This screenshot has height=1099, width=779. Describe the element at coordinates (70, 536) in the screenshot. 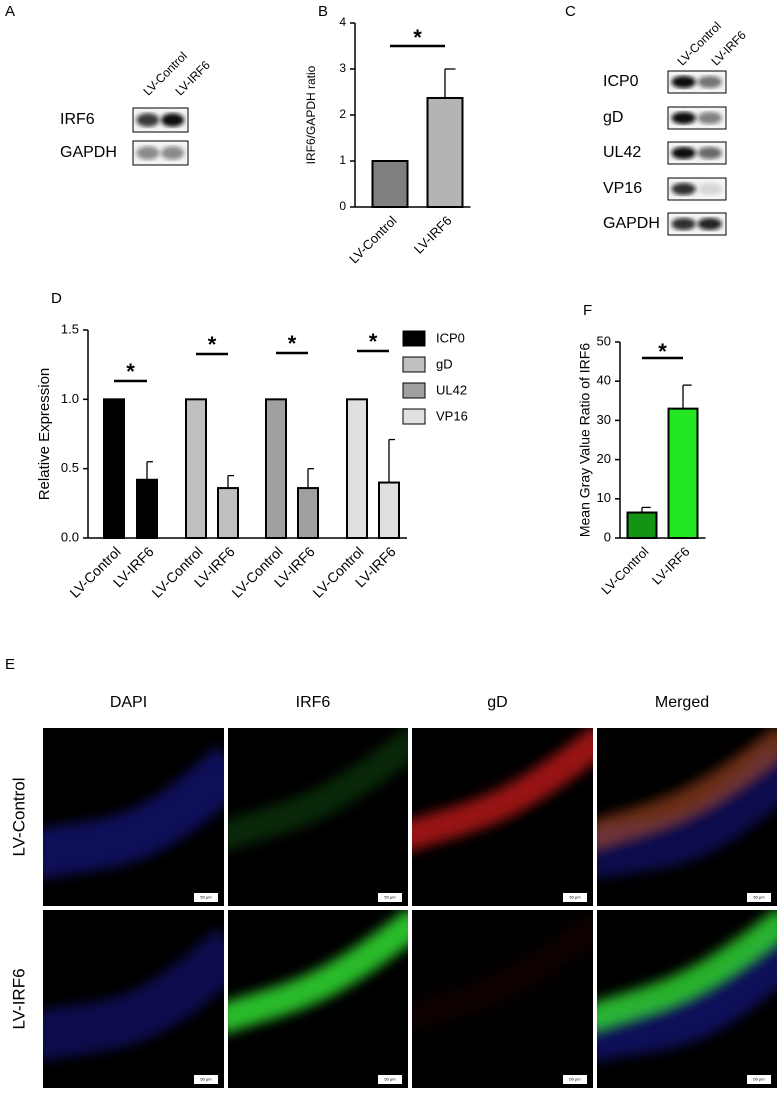

I see `y-tick-label: 0.0` at that location.